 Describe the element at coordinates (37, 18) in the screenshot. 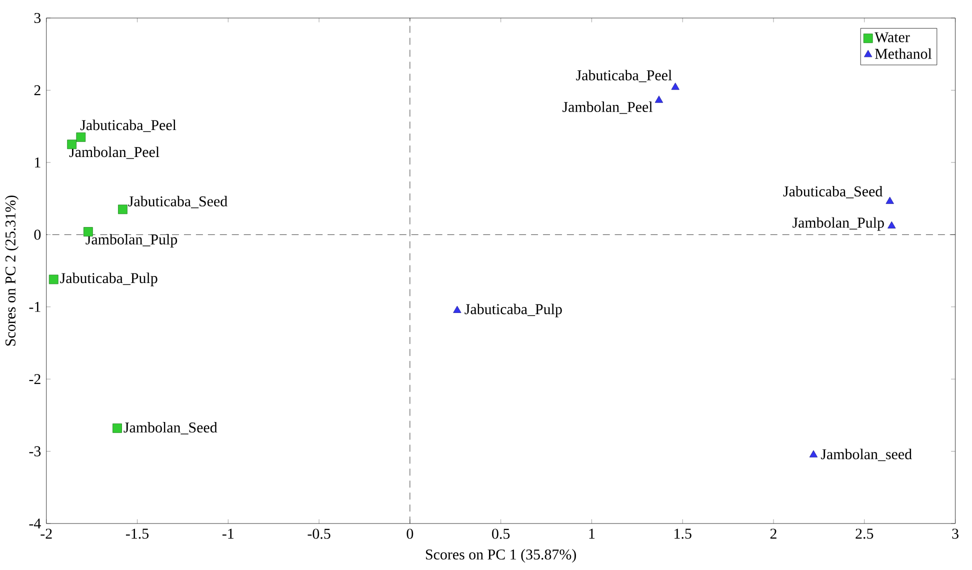

I see `y-tick-label: 3` at that location.